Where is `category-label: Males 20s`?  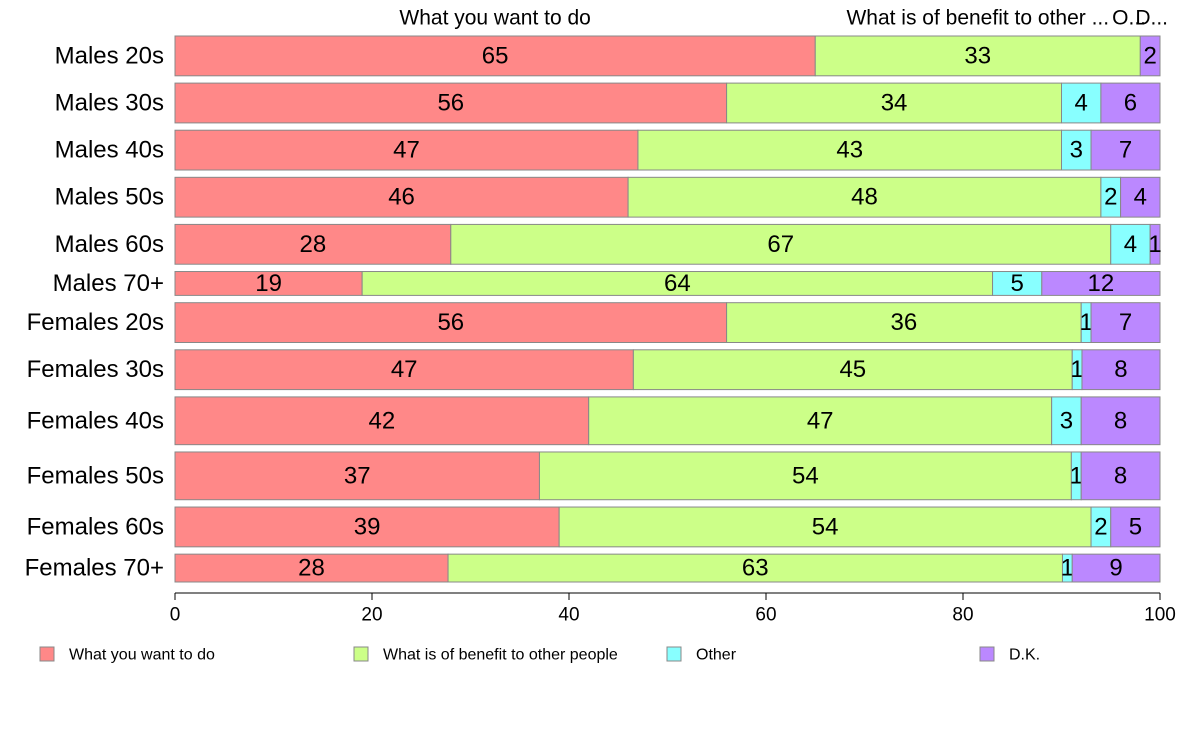
category-label: Males 20s is located at coordinates (109, 55).